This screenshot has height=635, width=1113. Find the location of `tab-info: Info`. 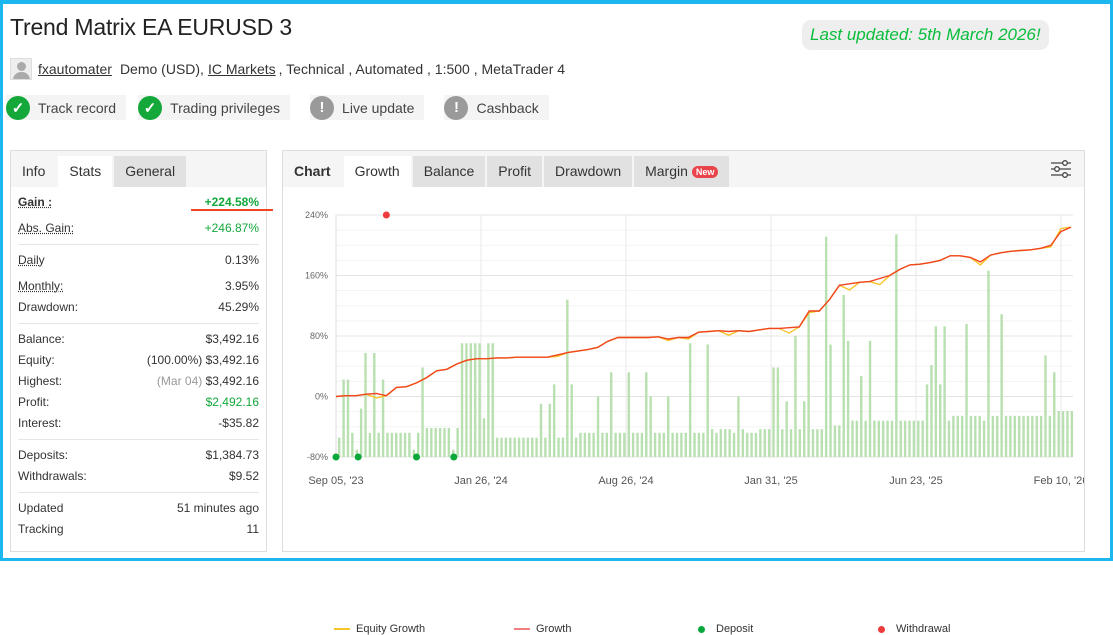

tab-info: Info is located at coordinates (34, 171).